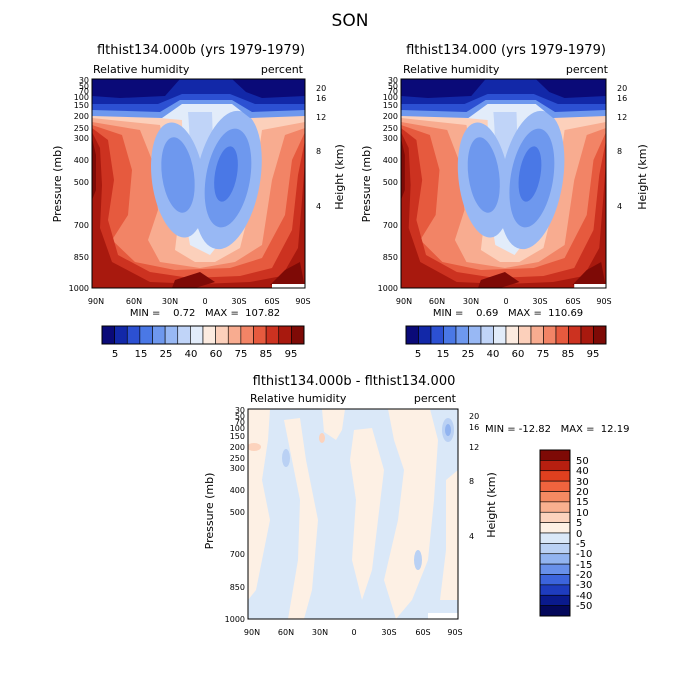 The height and width of the screenshot is (700, 700). Describe the element at coordinates (237, 447) in the screenshot. I see `y-tick-label: 200` at that location.